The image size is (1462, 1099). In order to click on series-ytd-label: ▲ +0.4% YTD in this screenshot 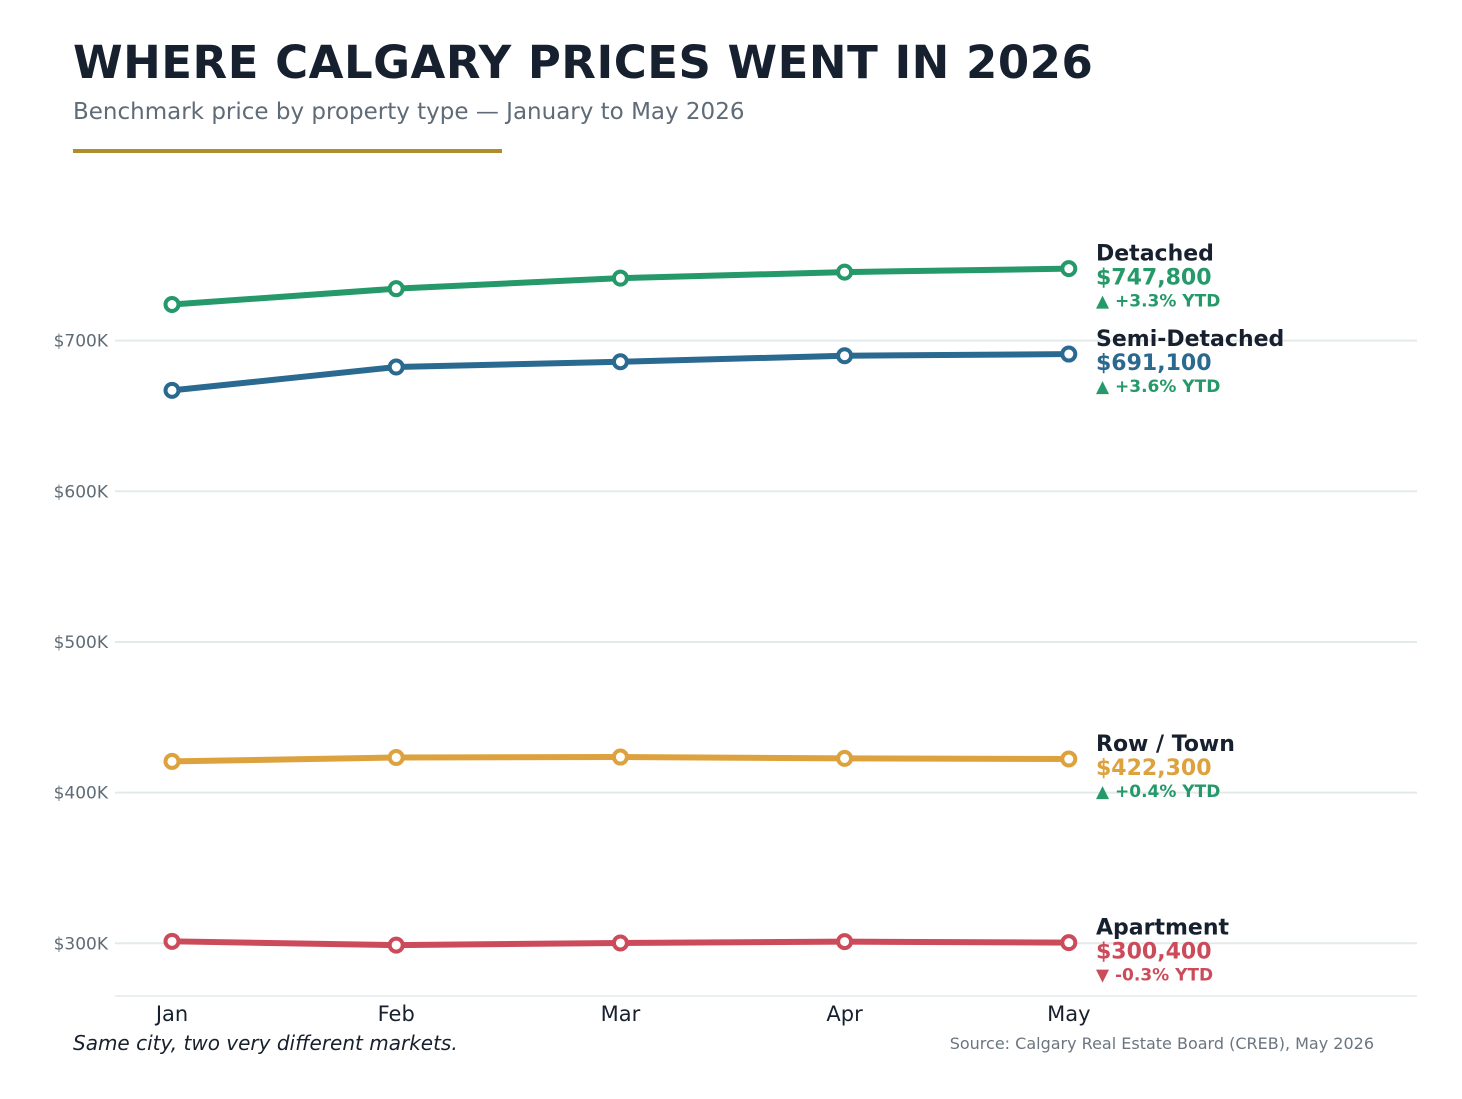, I will do `click(1158, 792)`.